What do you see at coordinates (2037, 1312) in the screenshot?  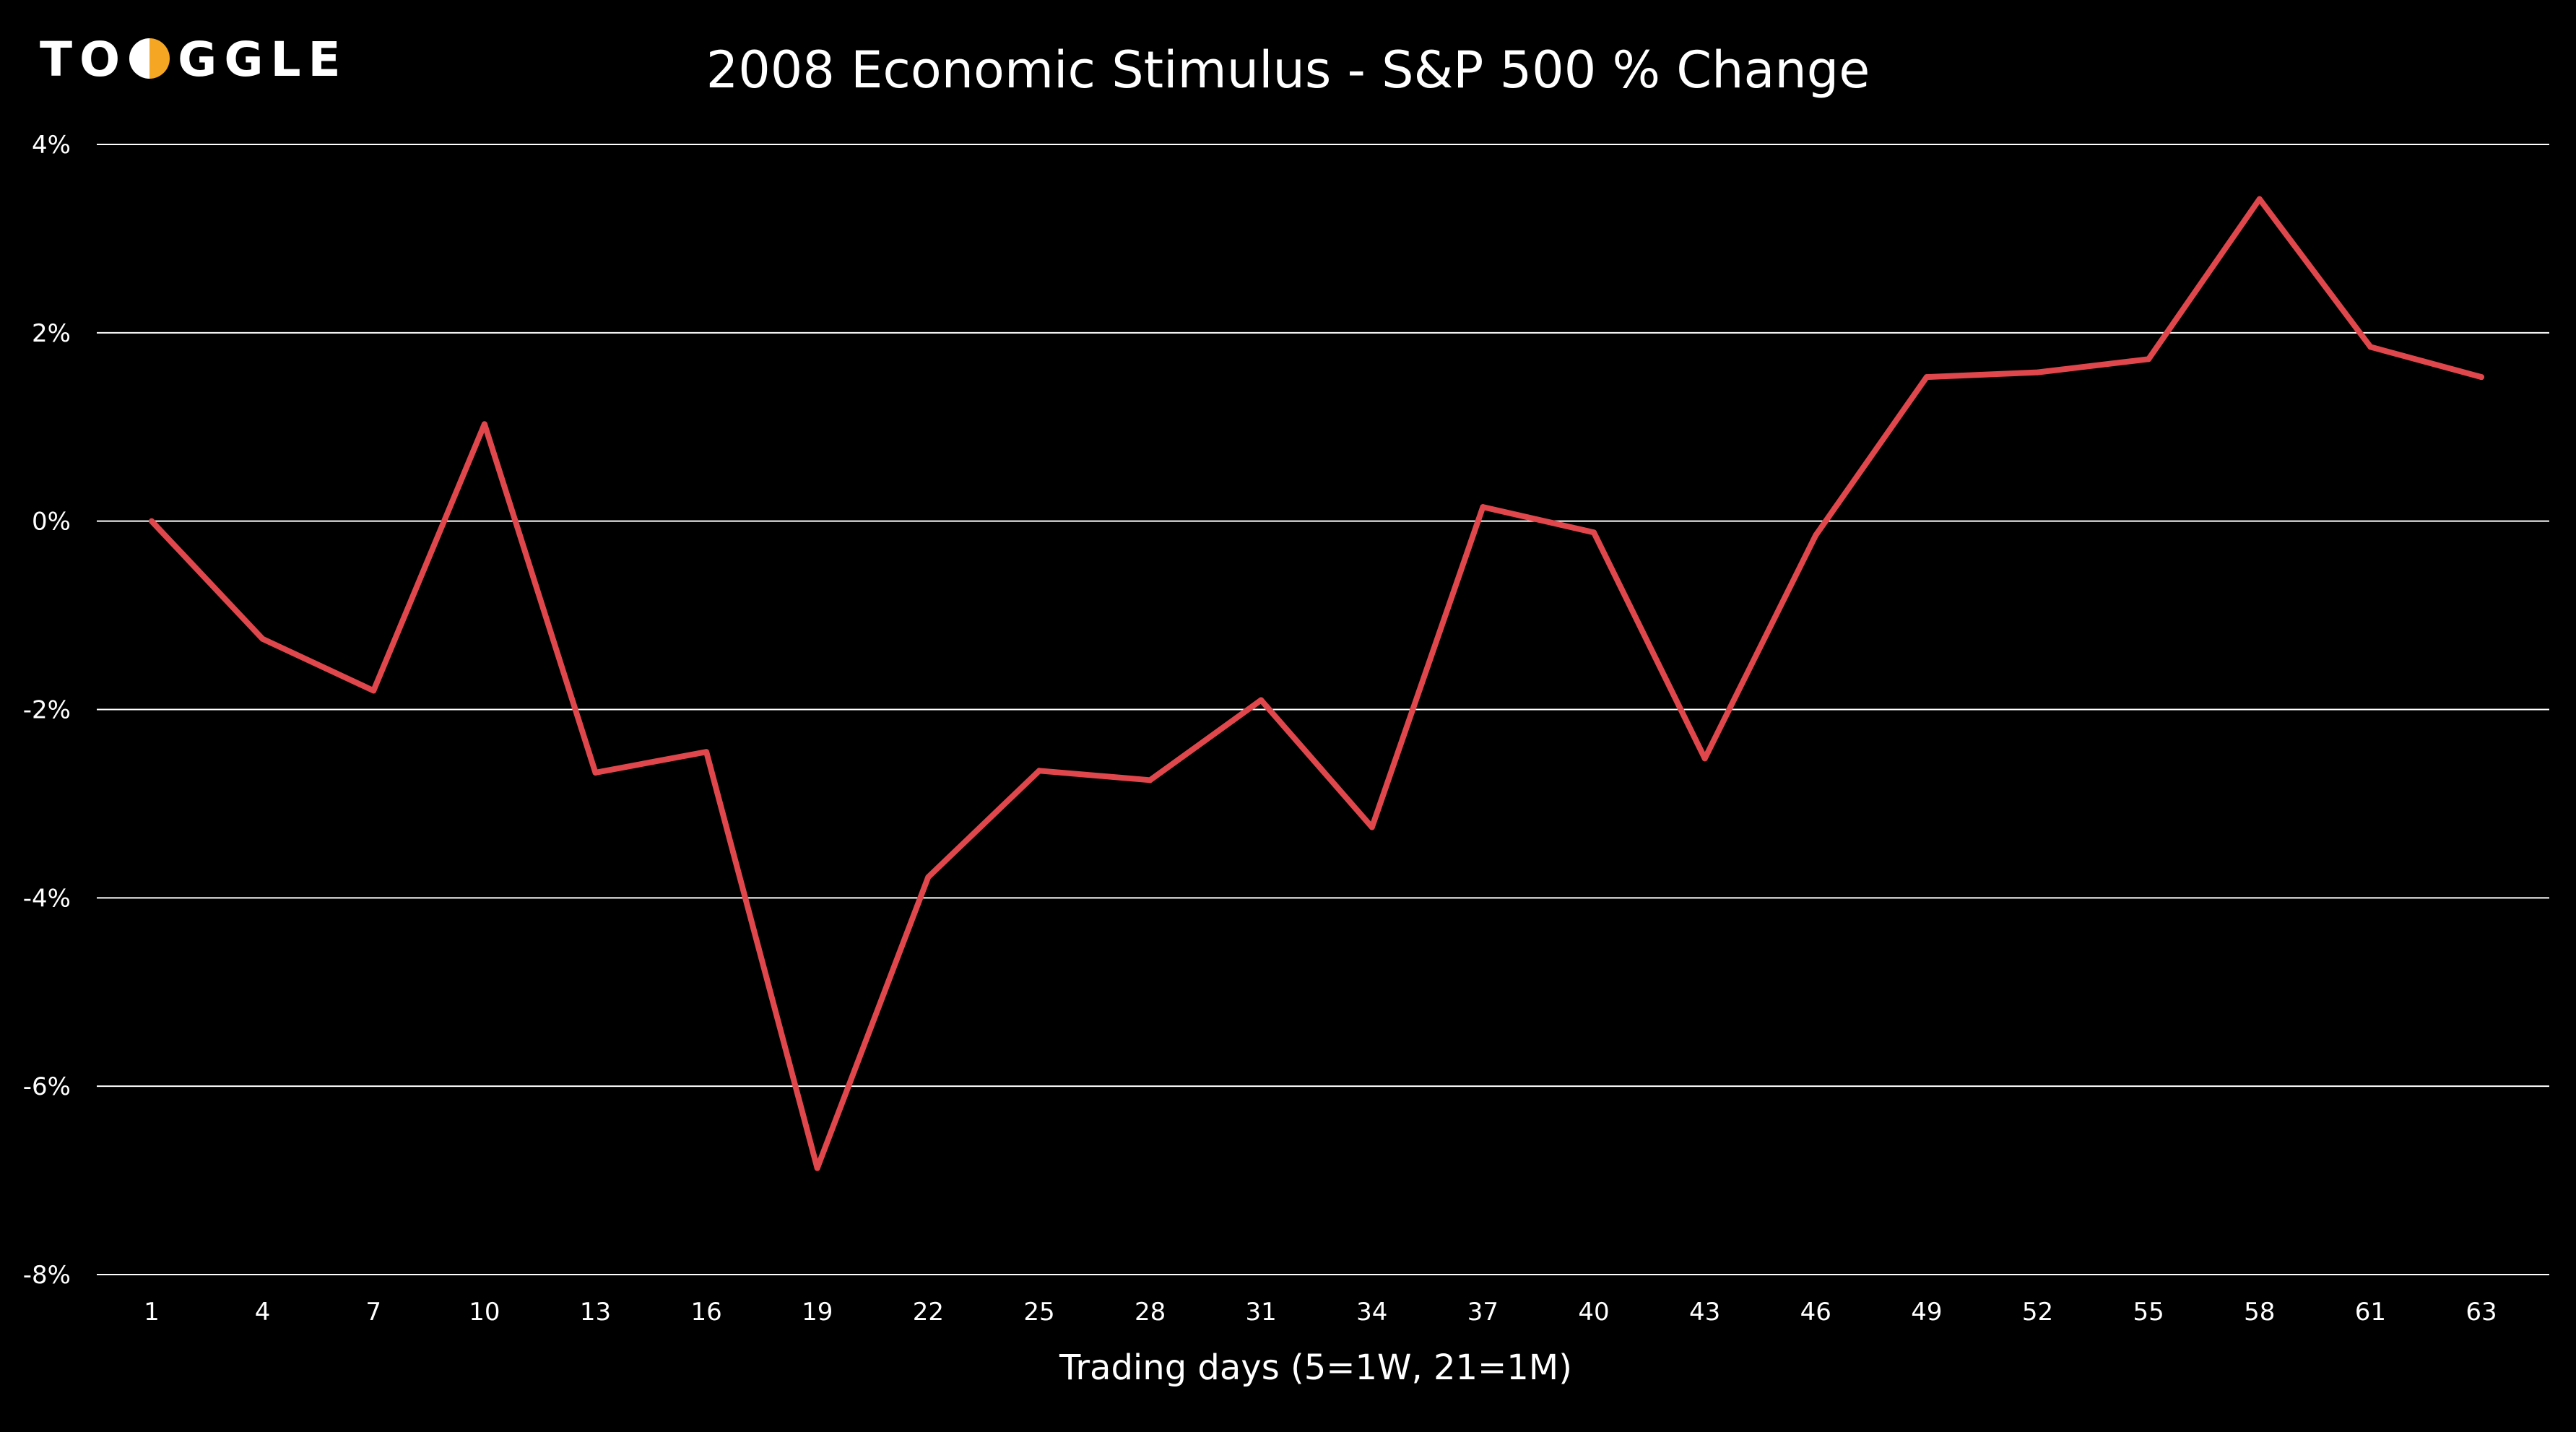 I see `x-tick-label: 52` at bounding box center [2037, 1312].